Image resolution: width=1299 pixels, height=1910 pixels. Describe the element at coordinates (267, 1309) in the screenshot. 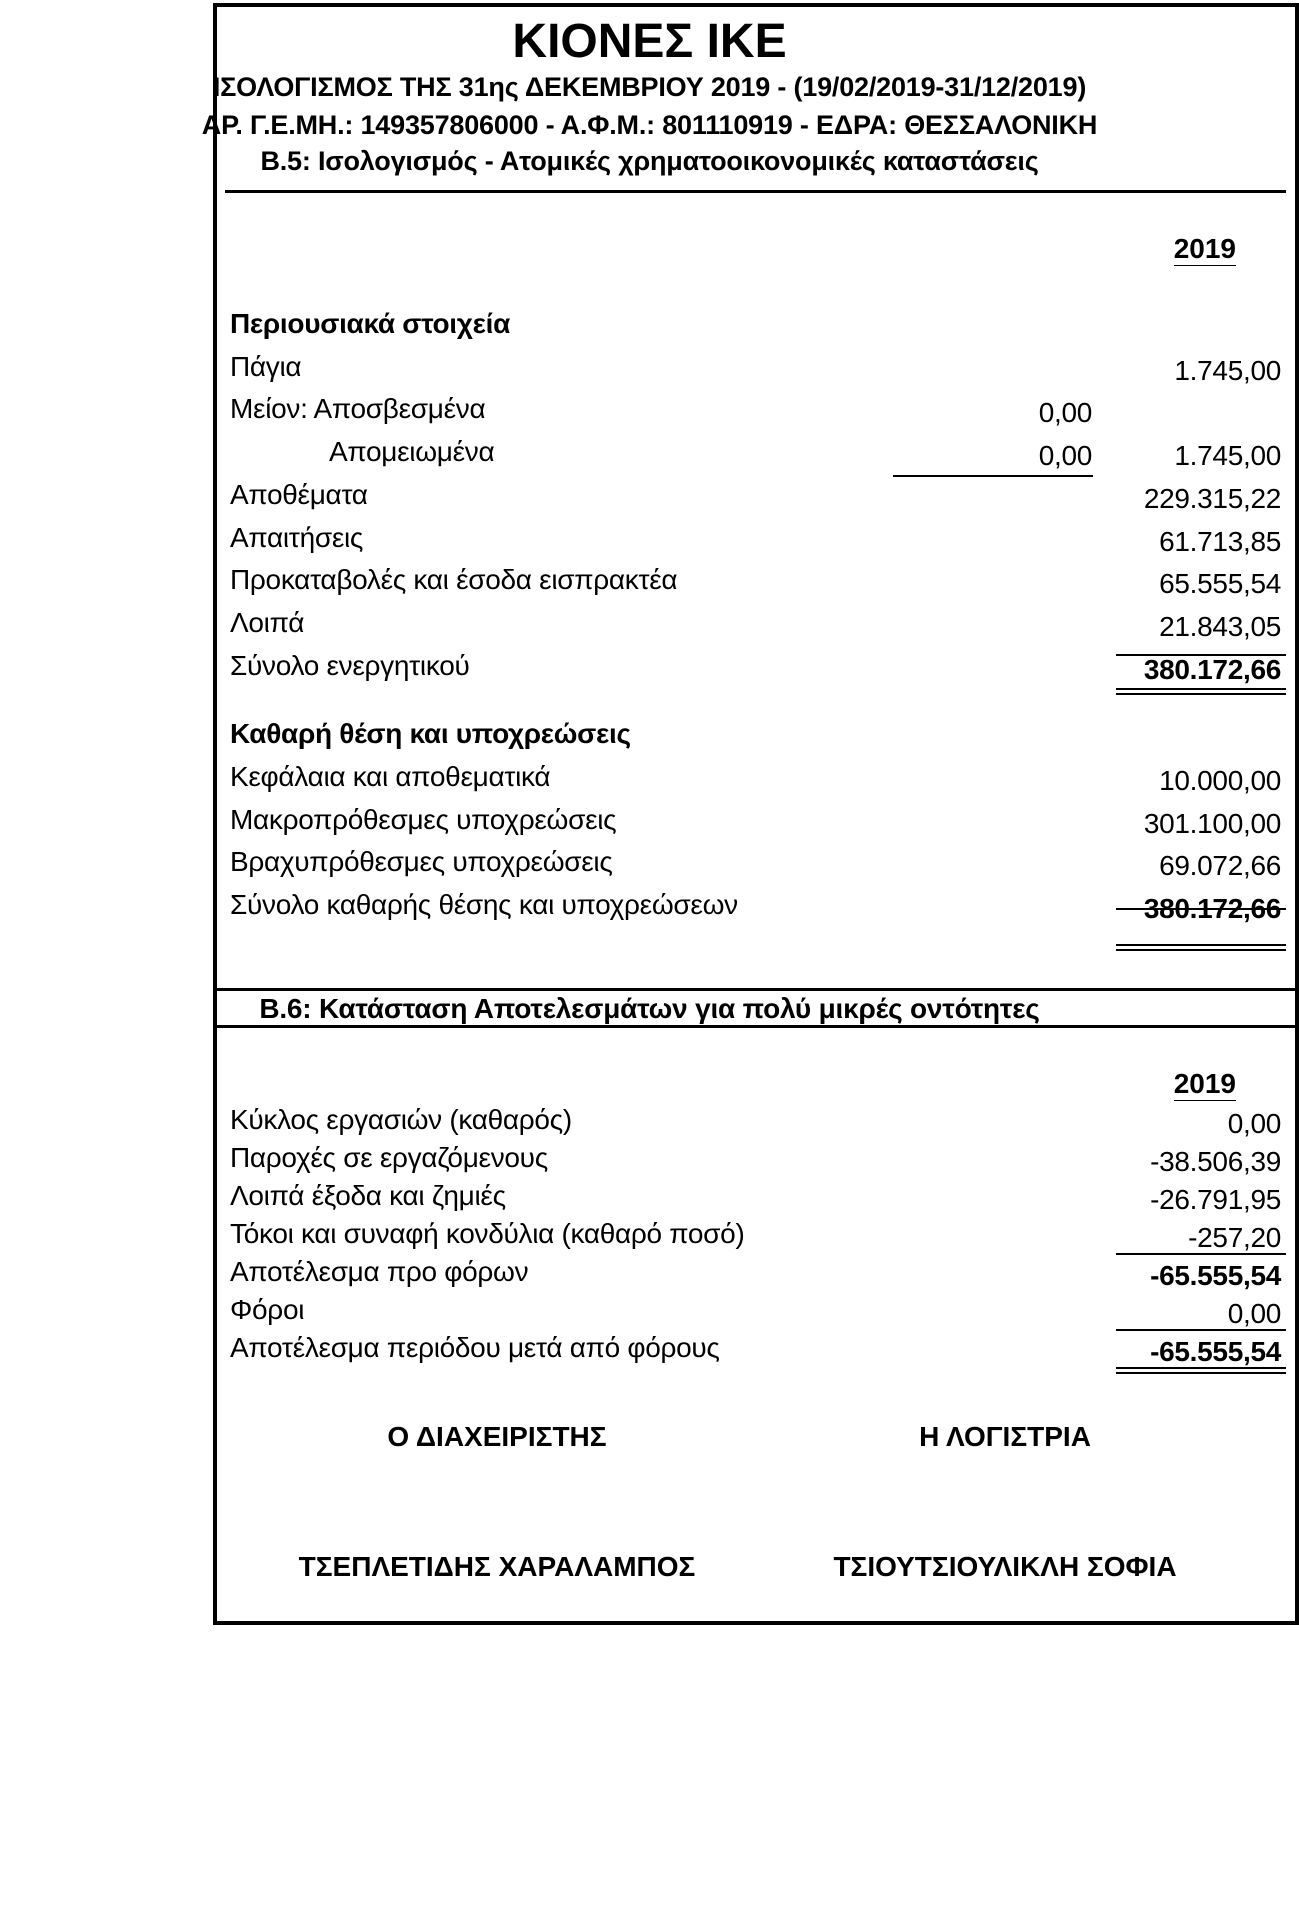

I see `row-label: Φόροι` at that location.